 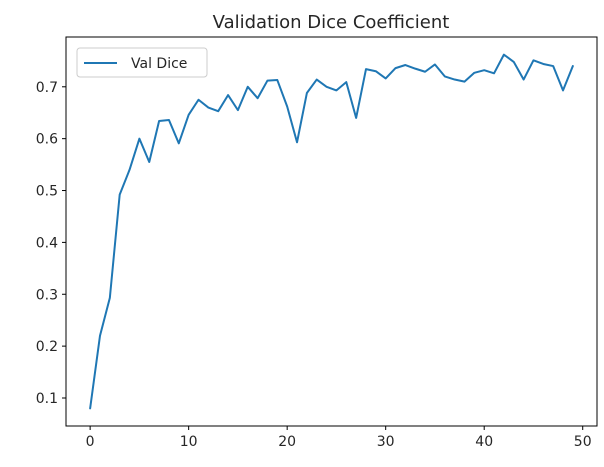 What do you see at coordinates (47, 399) in the screenshot?
I see `y-tick-label: 0.1` at bounding box center [47, 399].